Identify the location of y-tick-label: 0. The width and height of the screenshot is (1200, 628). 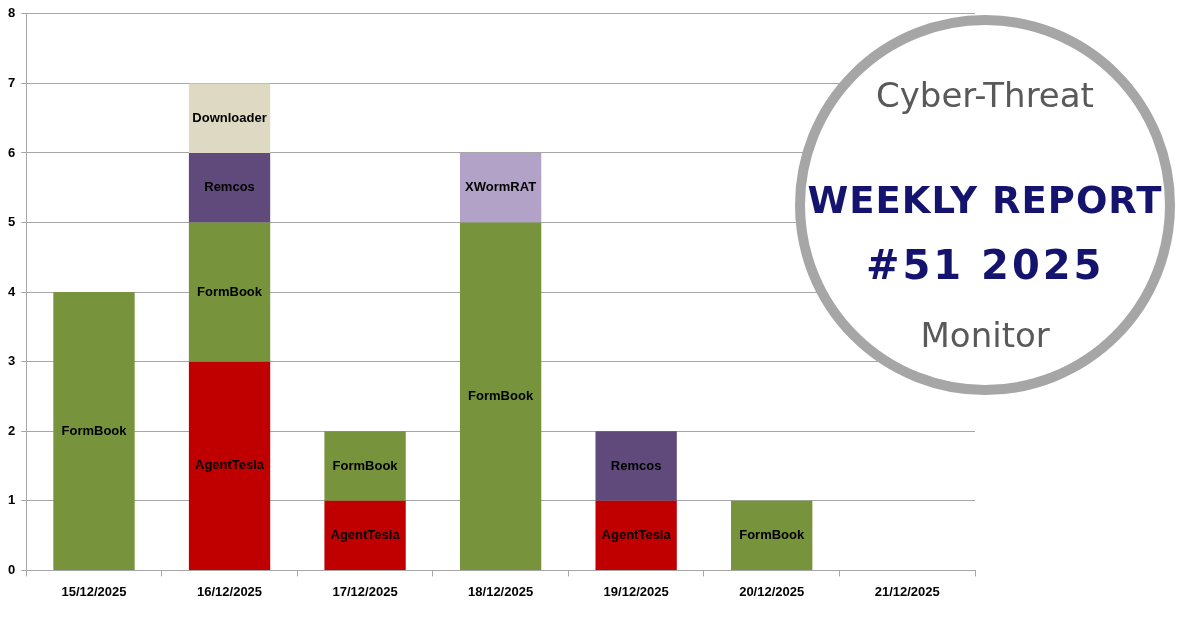
(12, 569).